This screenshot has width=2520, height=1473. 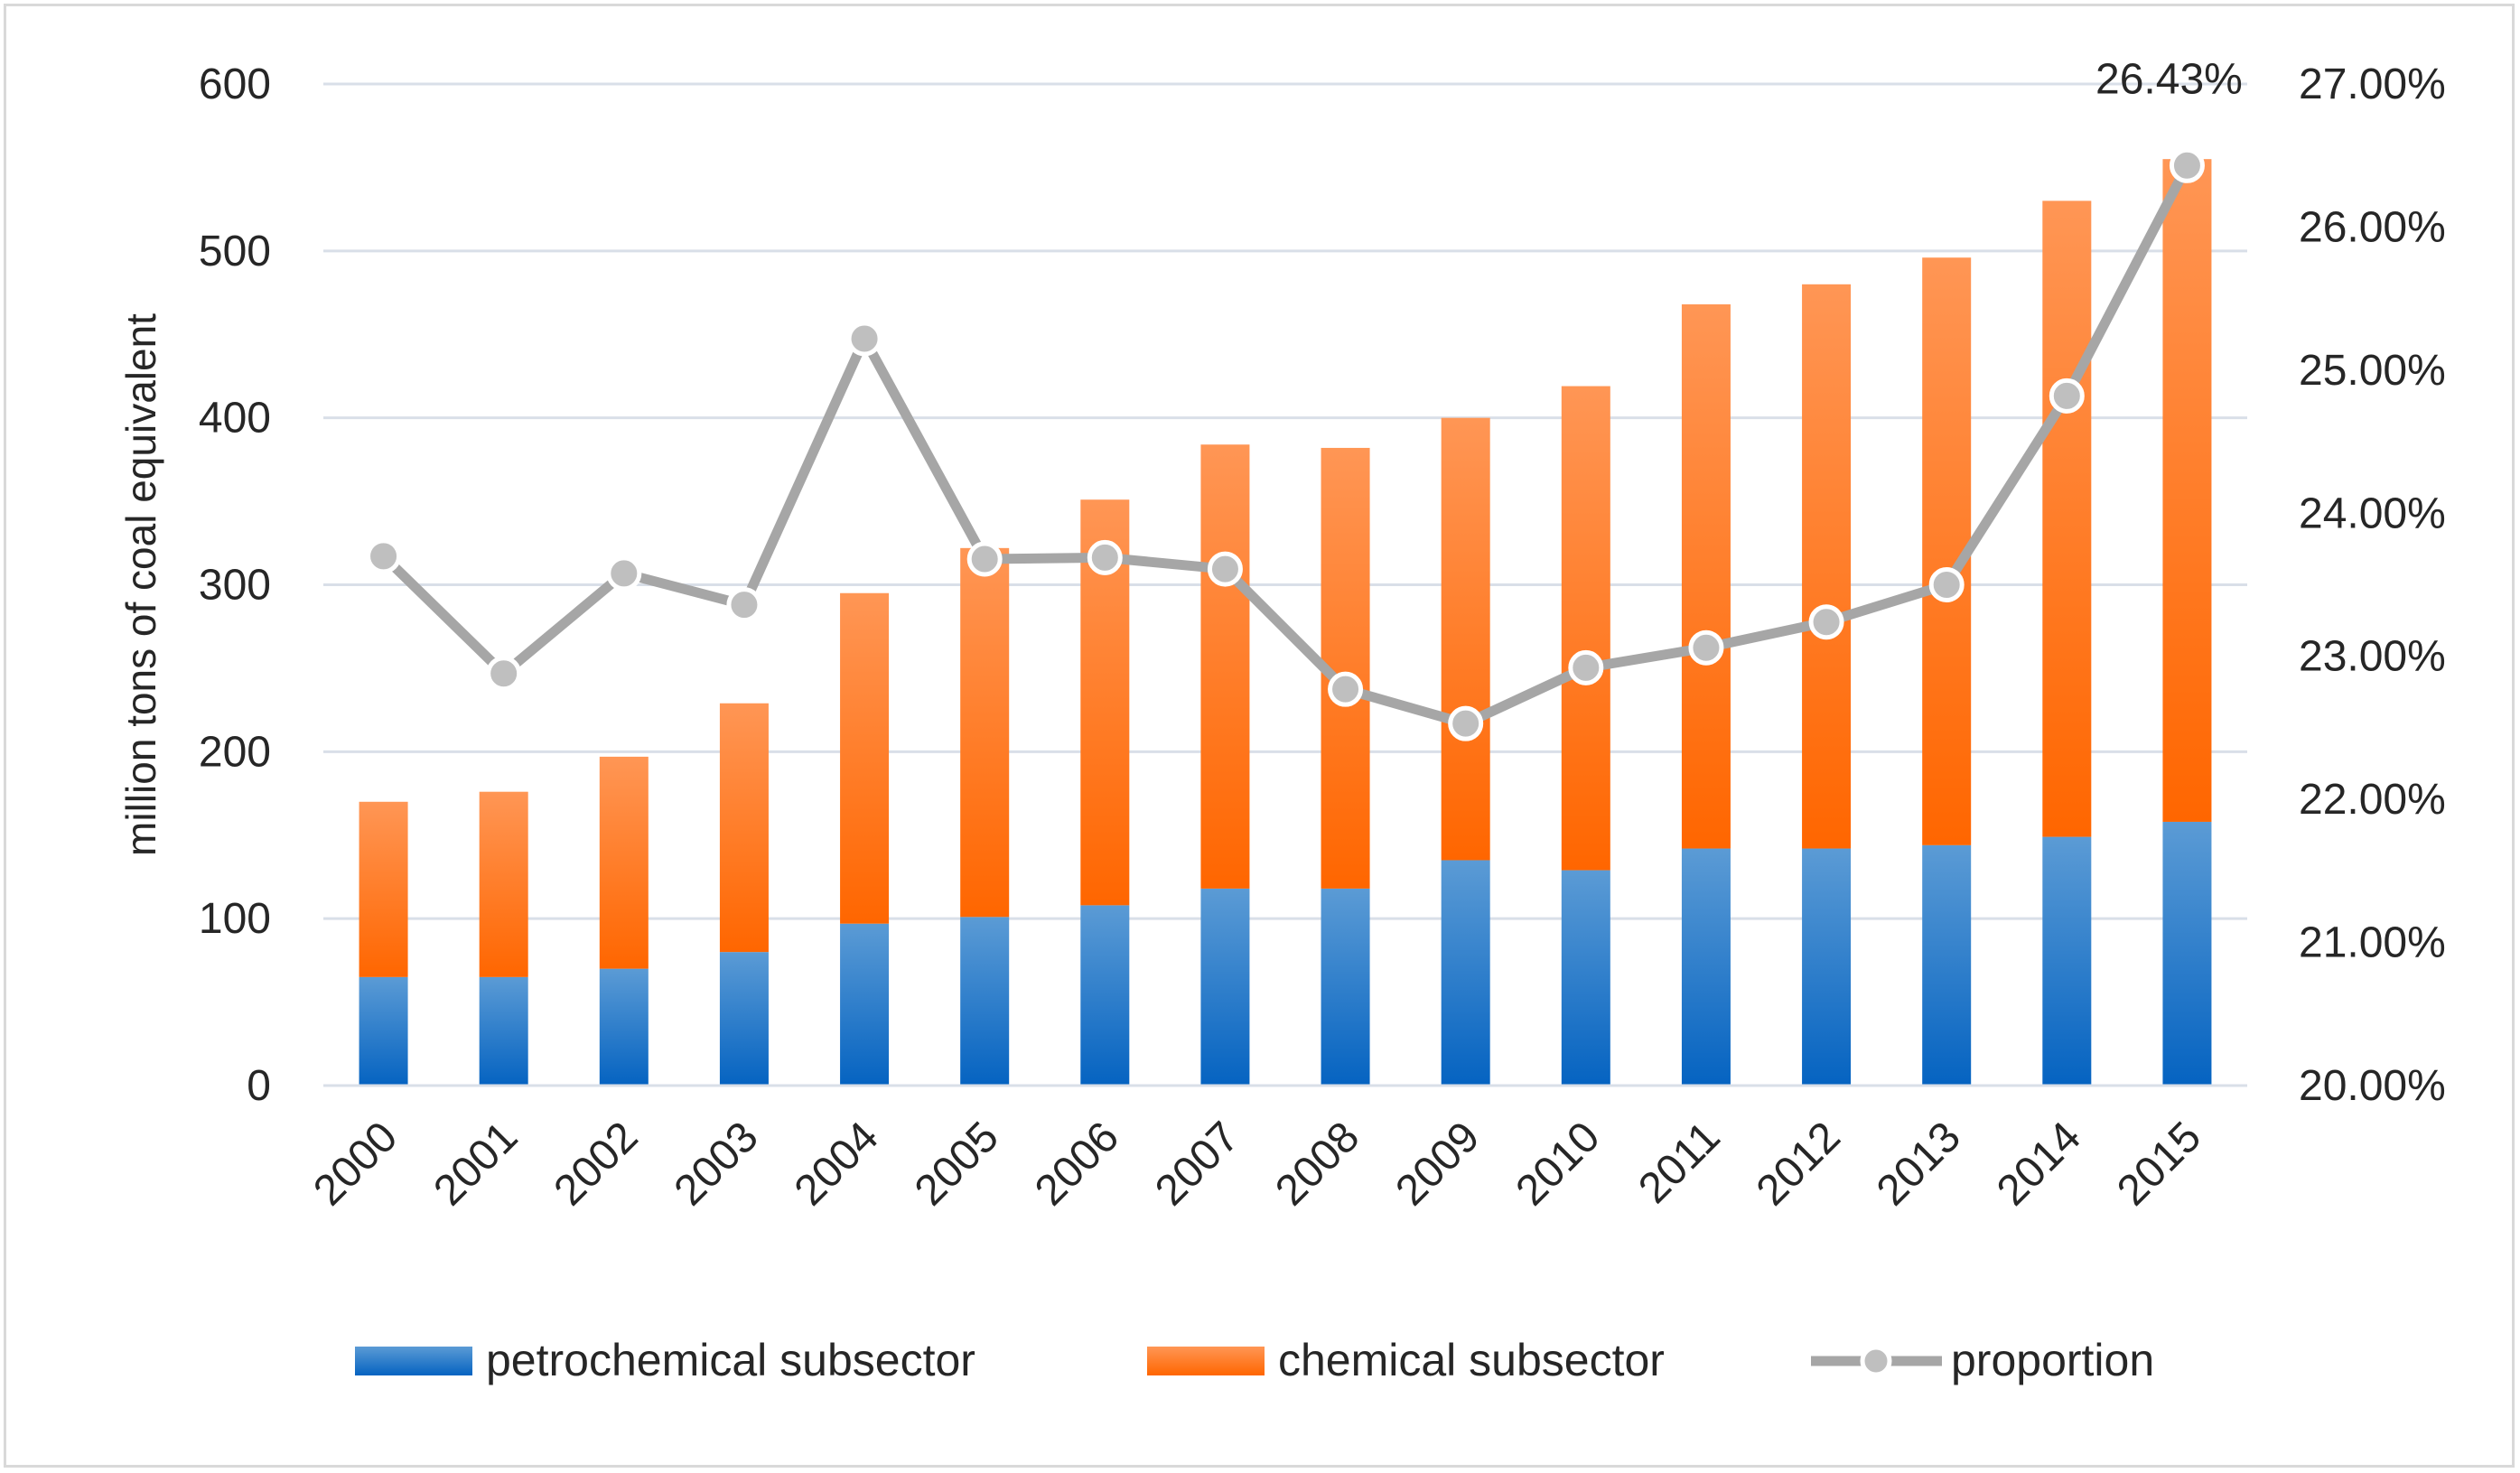 I want to click on y-tick-label: 500, so click(x=235, y=251).